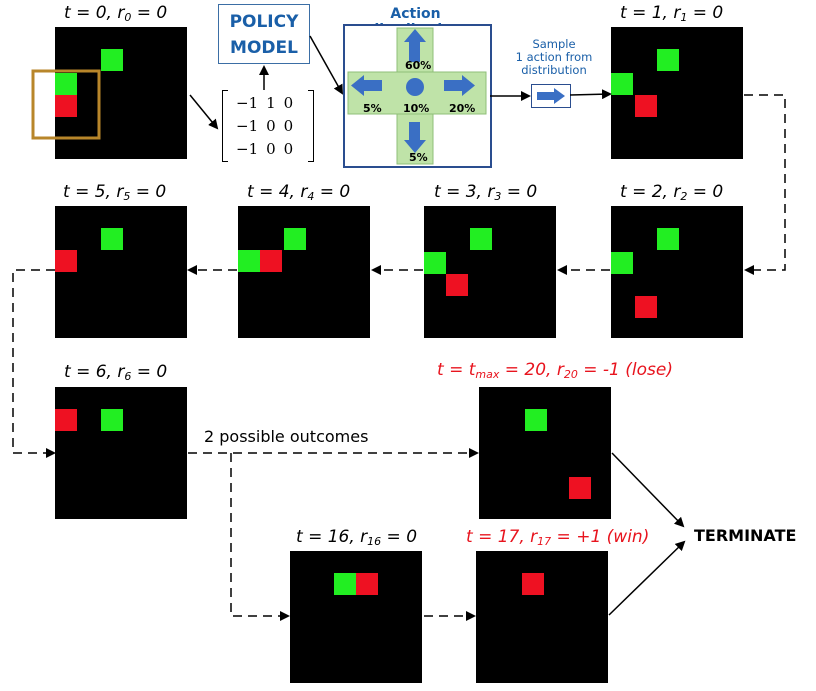  I want to click on matrix-bracket-right, so click(311, 126).